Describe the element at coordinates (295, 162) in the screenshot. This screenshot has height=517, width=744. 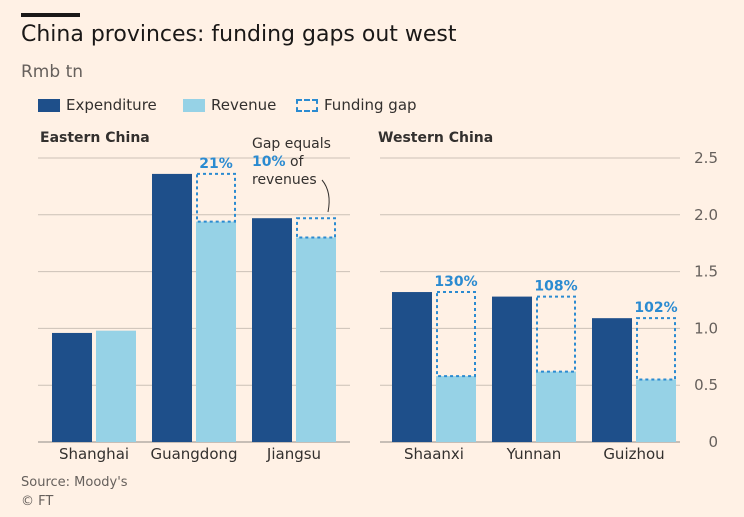
I see `annotation-text-rest: of` at that location.